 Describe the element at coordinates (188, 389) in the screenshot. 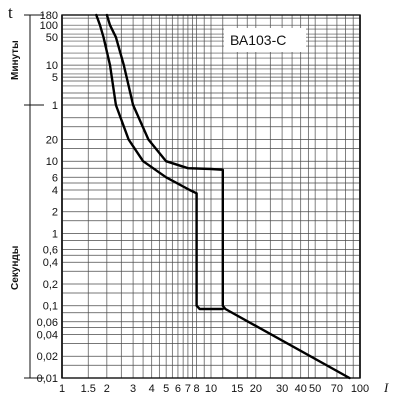

I see `x-tick-label: 7` at that location.